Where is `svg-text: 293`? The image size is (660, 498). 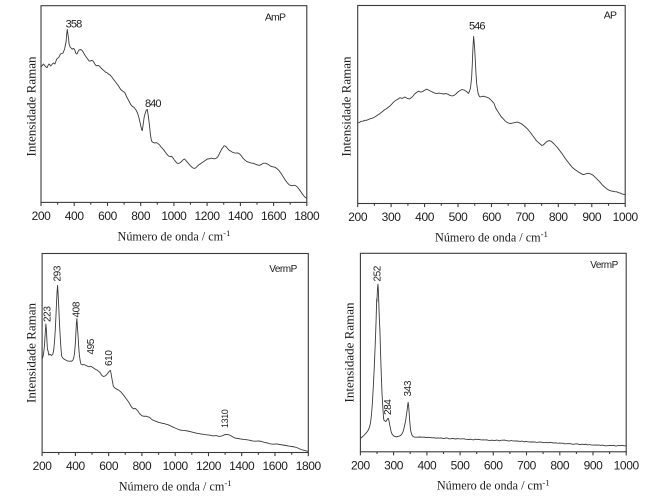 svg-text: 293 is located at coordinates (57, 273).